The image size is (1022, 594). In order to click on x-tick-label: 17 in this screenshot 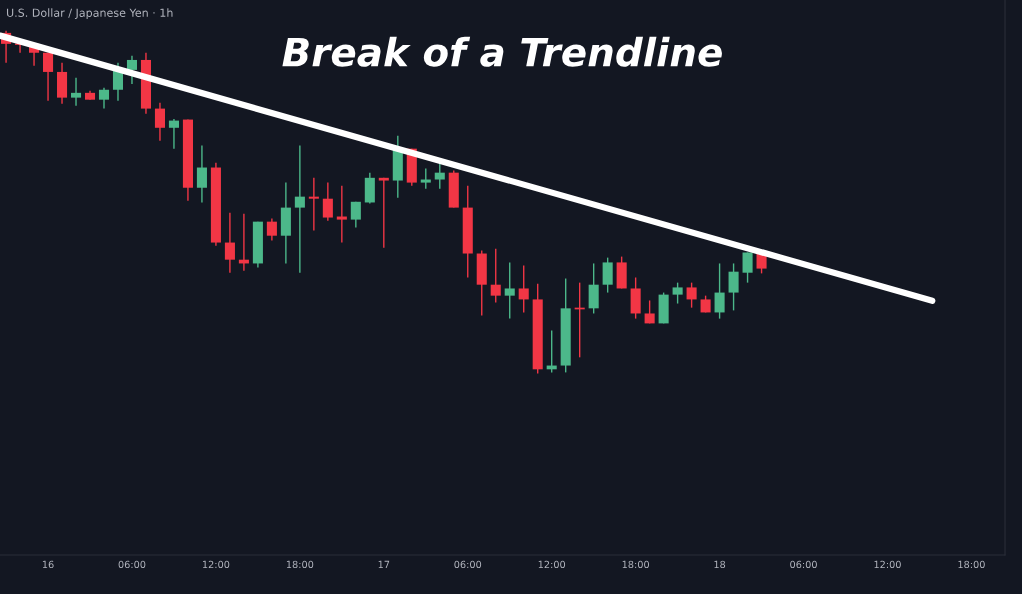, I will do `click(384, 564)`.